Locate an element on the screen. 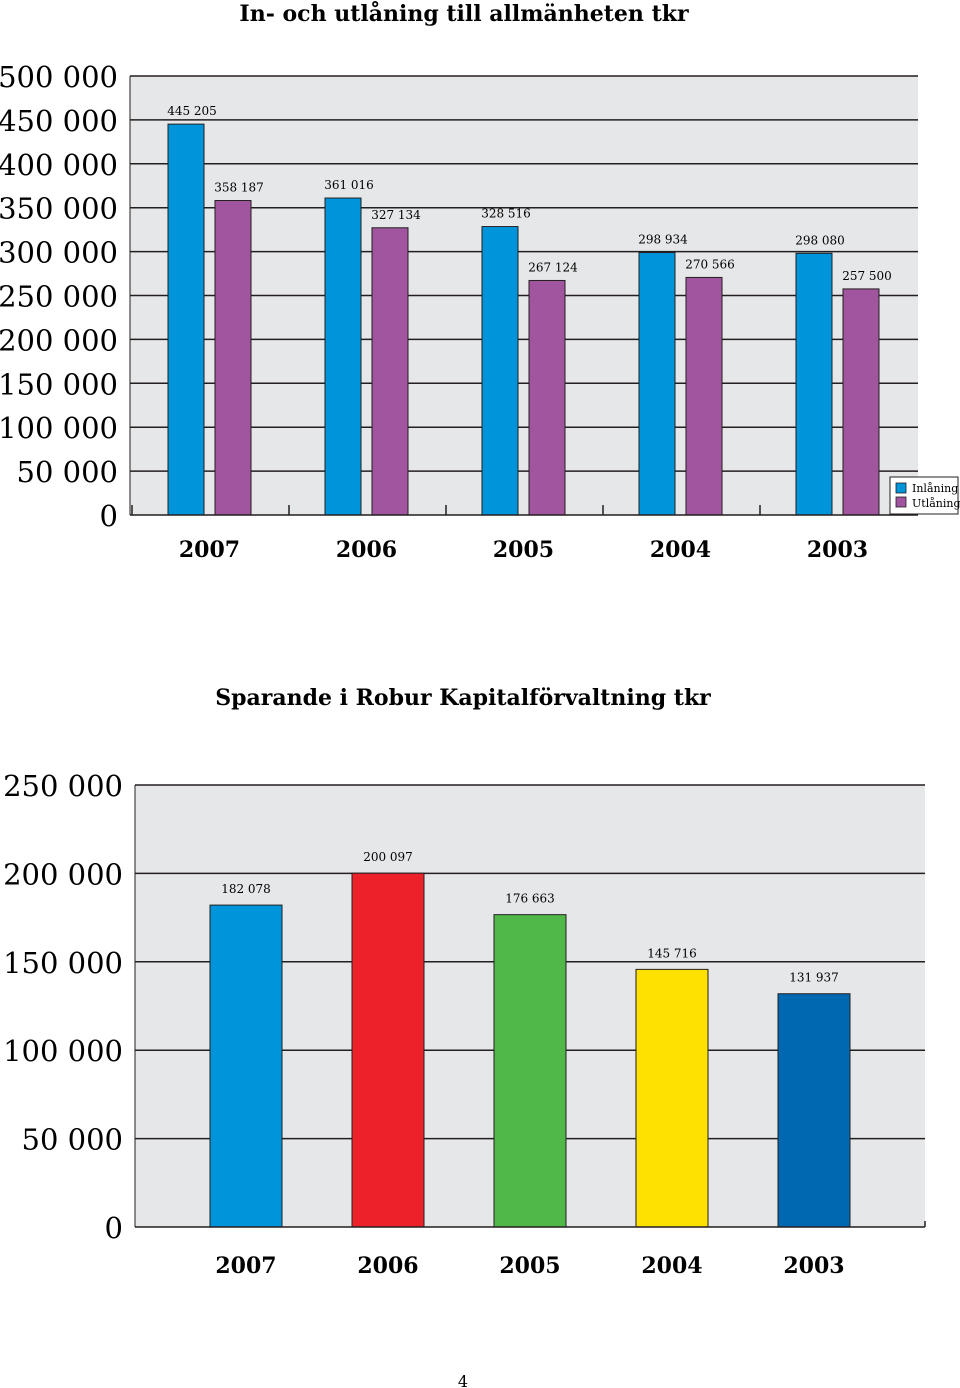 This screenshot has width=960, height=1388. y-tick-label: 500 000 is located at coordinates (59, 77).